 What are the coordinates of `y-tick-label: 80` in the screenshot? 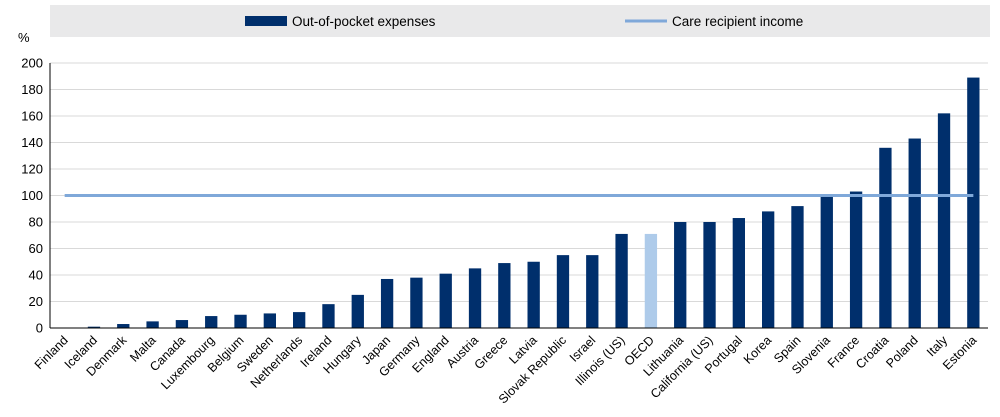 It's located at (36, 222).